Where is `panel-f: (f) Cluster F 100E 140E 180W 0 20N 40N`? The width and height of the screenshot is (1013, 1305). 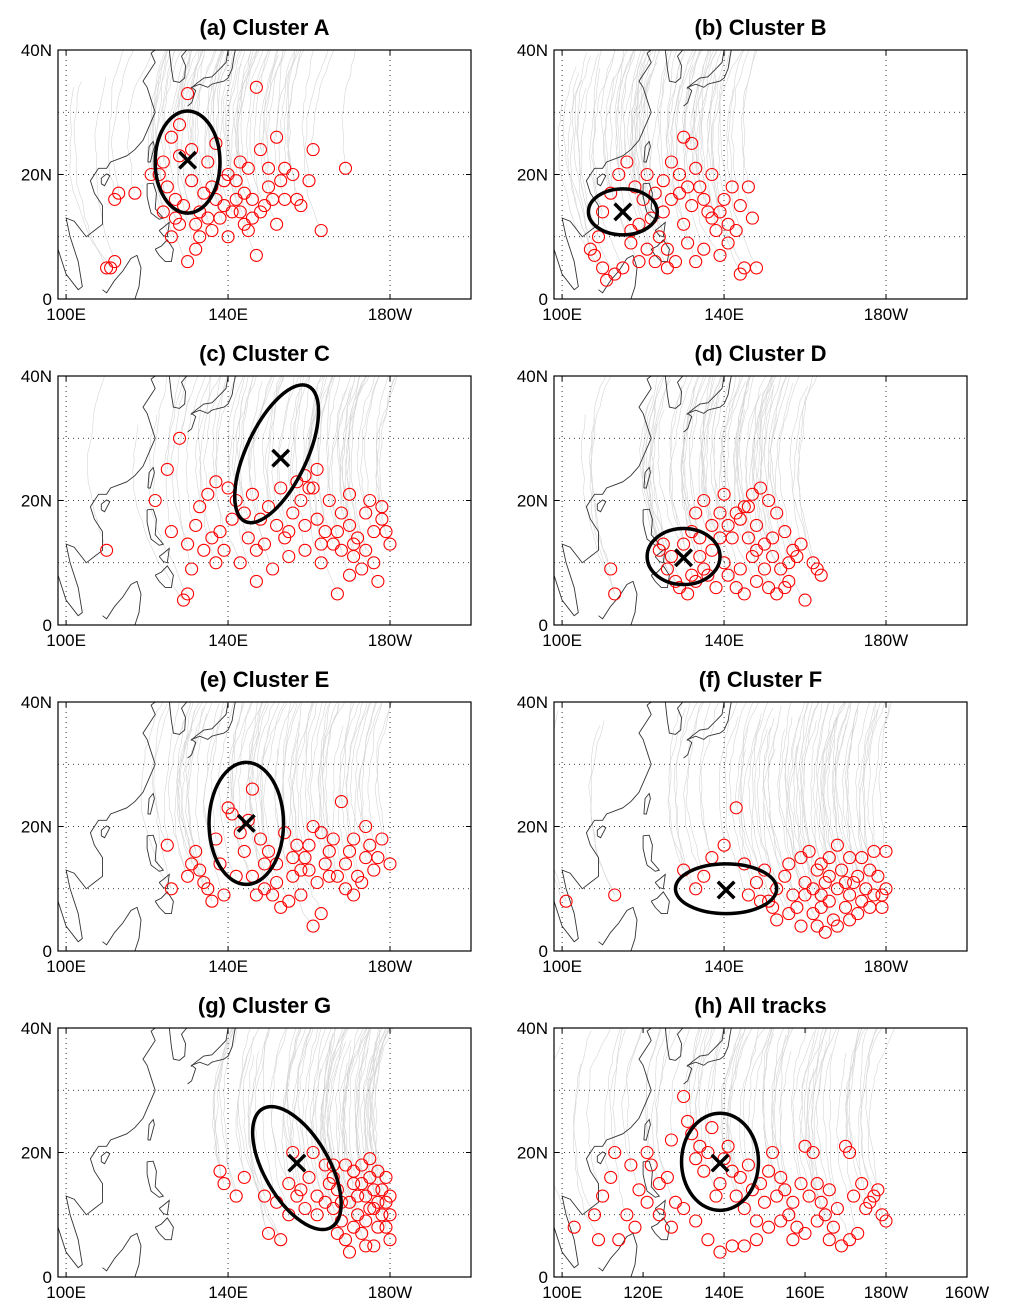
panel-f: (f) Cluster F 100E 140E 180W 0 20N 40N is located at coordinates (742, 821).